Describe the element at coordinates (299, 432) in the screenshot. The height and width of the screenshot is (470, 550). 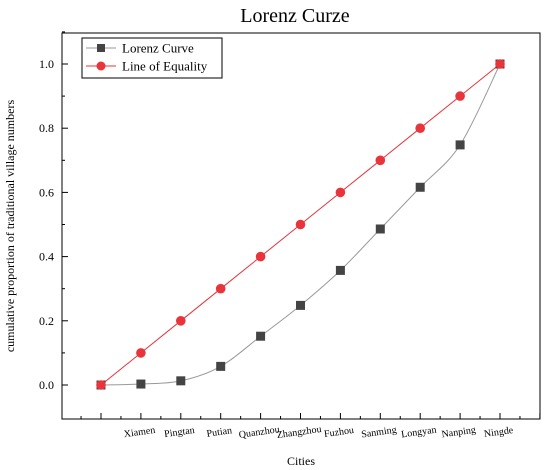
I see `x-tick-label: Zhangzhou` at that location.